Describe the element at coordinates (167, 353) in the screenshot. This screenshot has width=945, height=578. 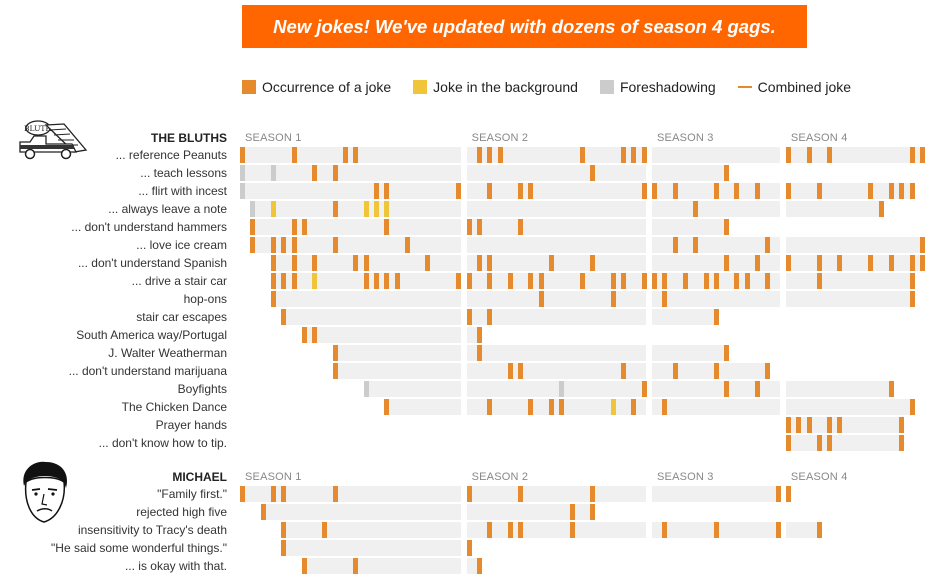
I see `joke-row-label: J. Walter Weatherman` at that location.